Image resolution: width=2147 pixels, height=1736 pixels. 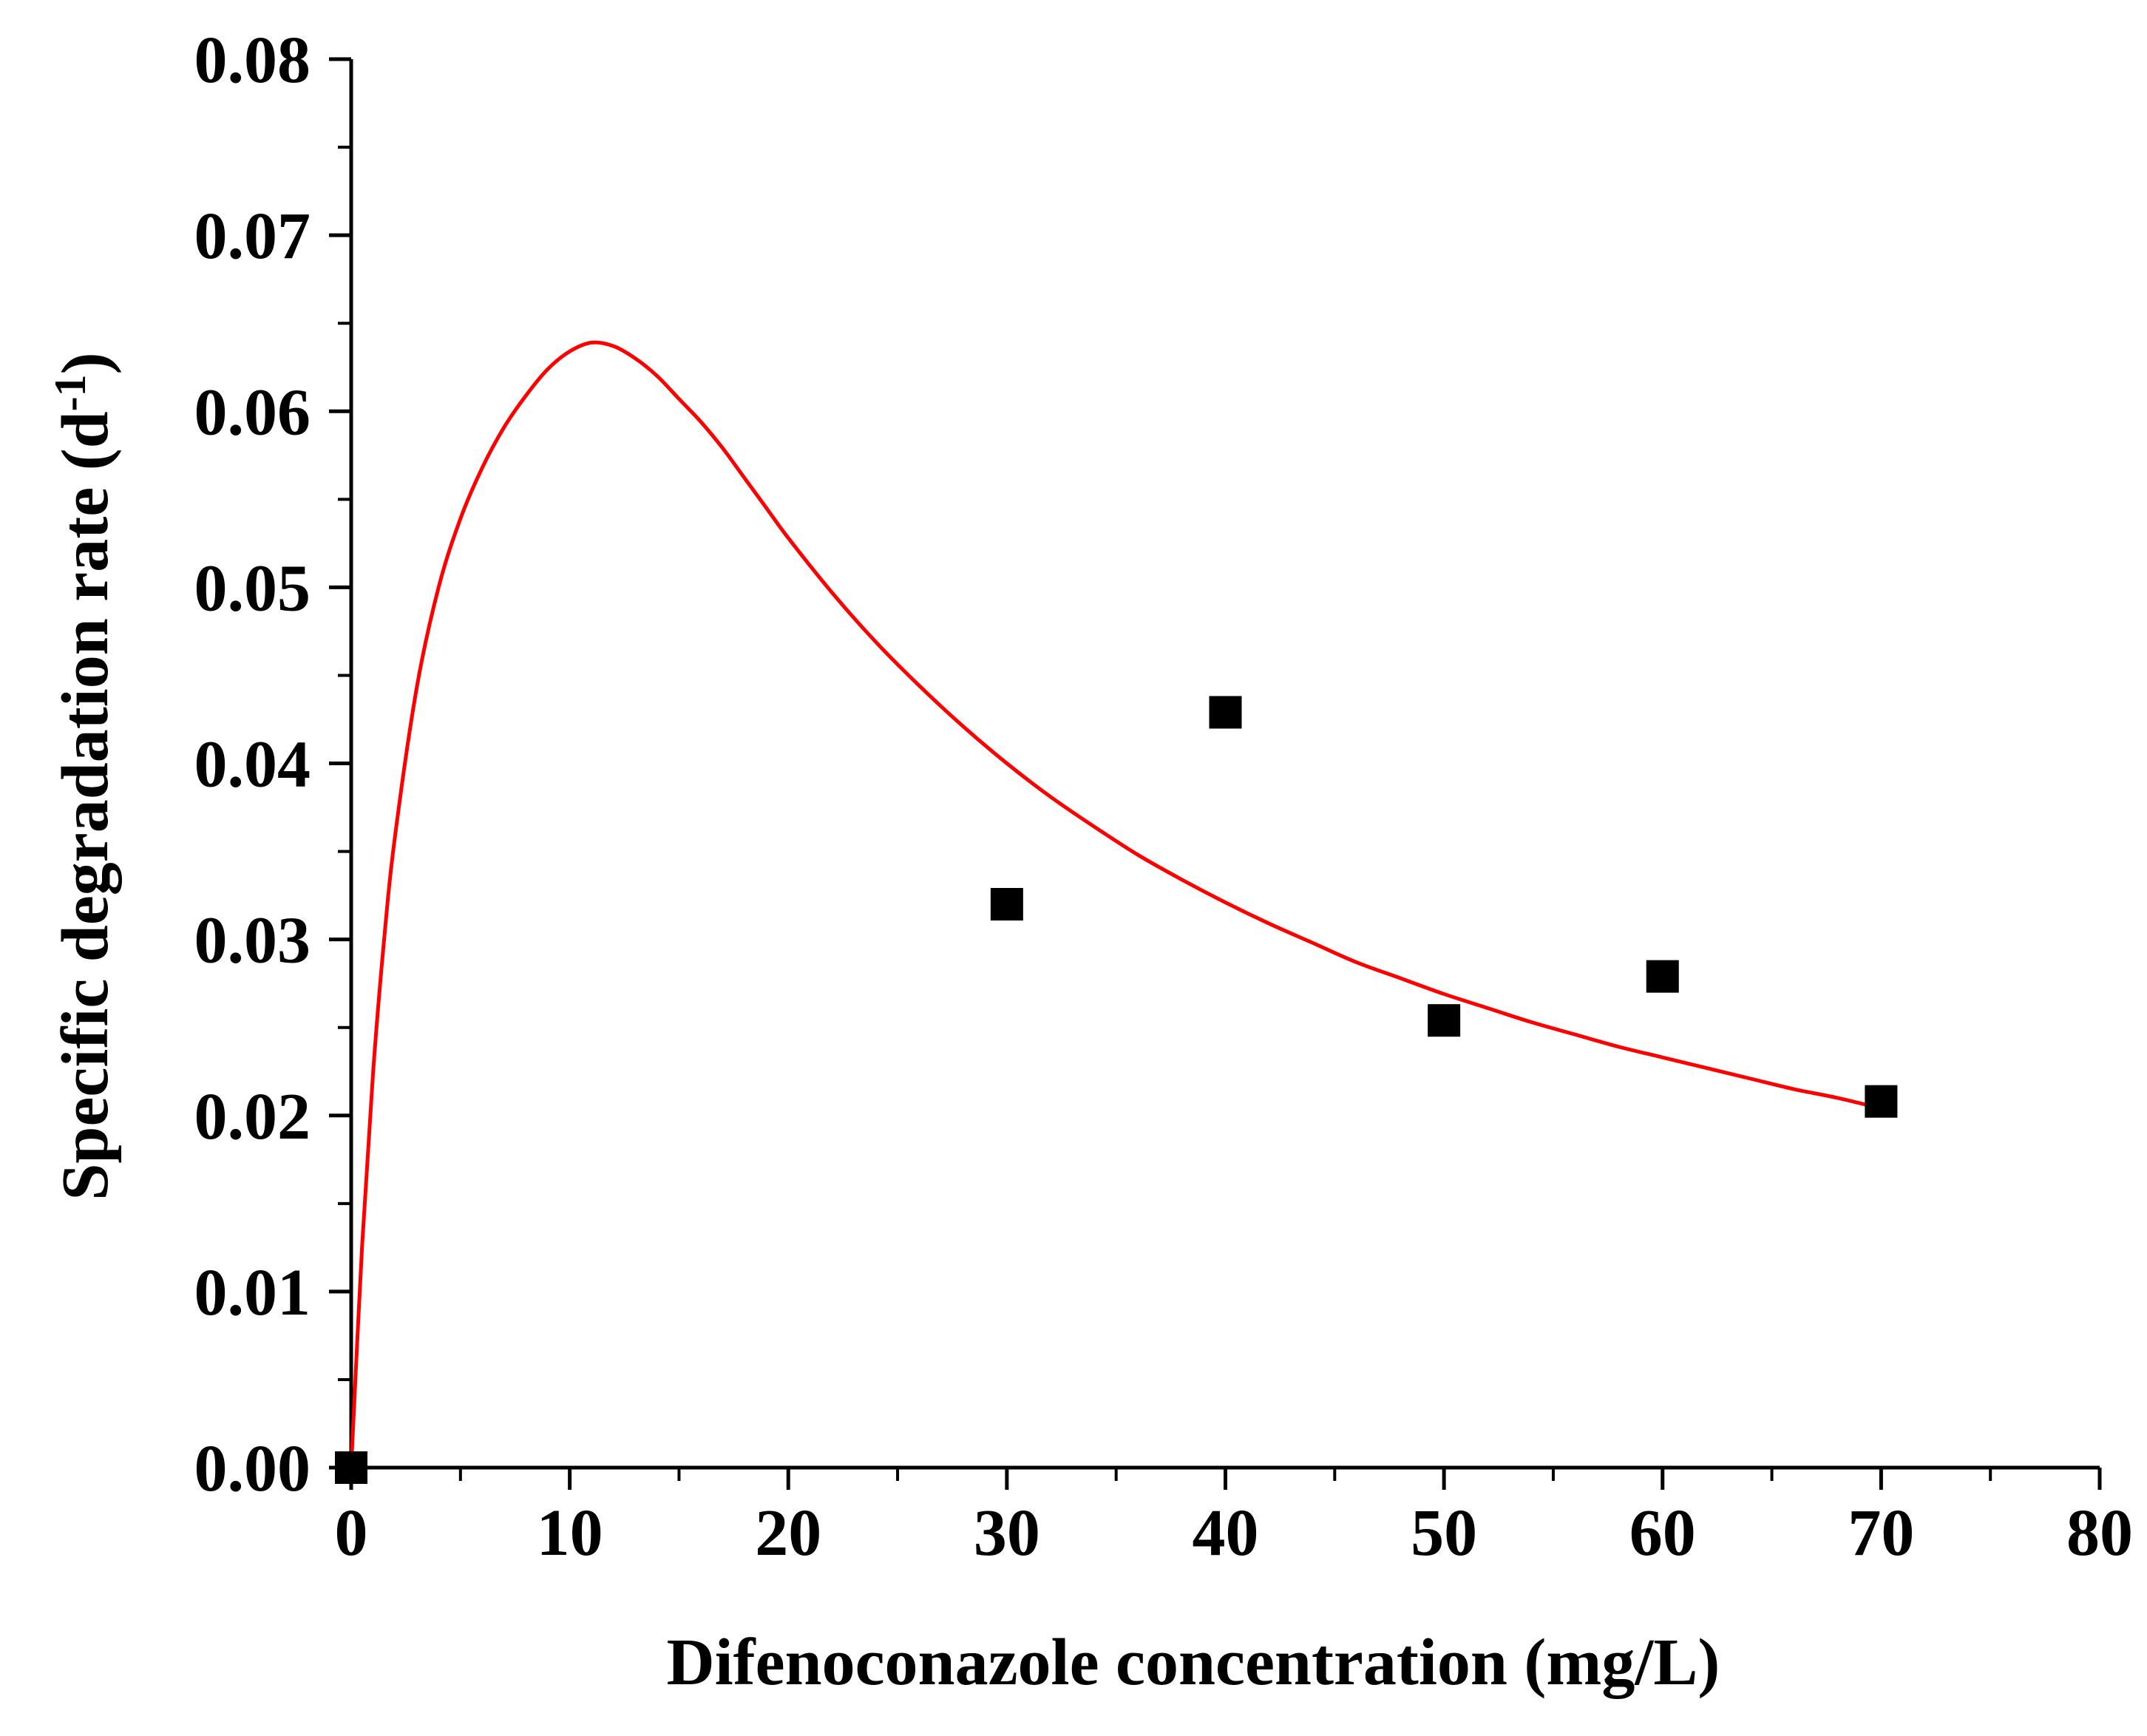 I want to click on y-tick-label: 0.00, so click(x=252, y=1468).